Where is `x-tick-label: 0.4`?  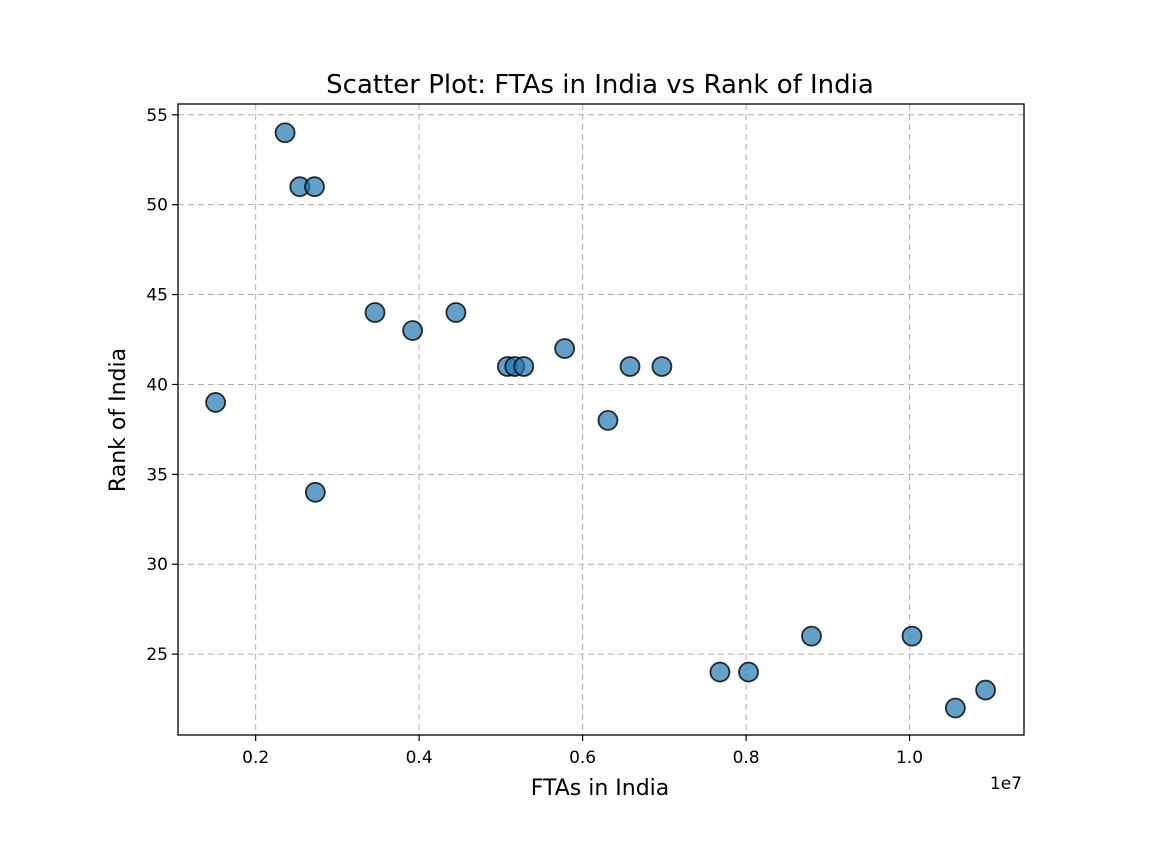
x-tick-label: 0.4 is located at coordinates (419, 758).